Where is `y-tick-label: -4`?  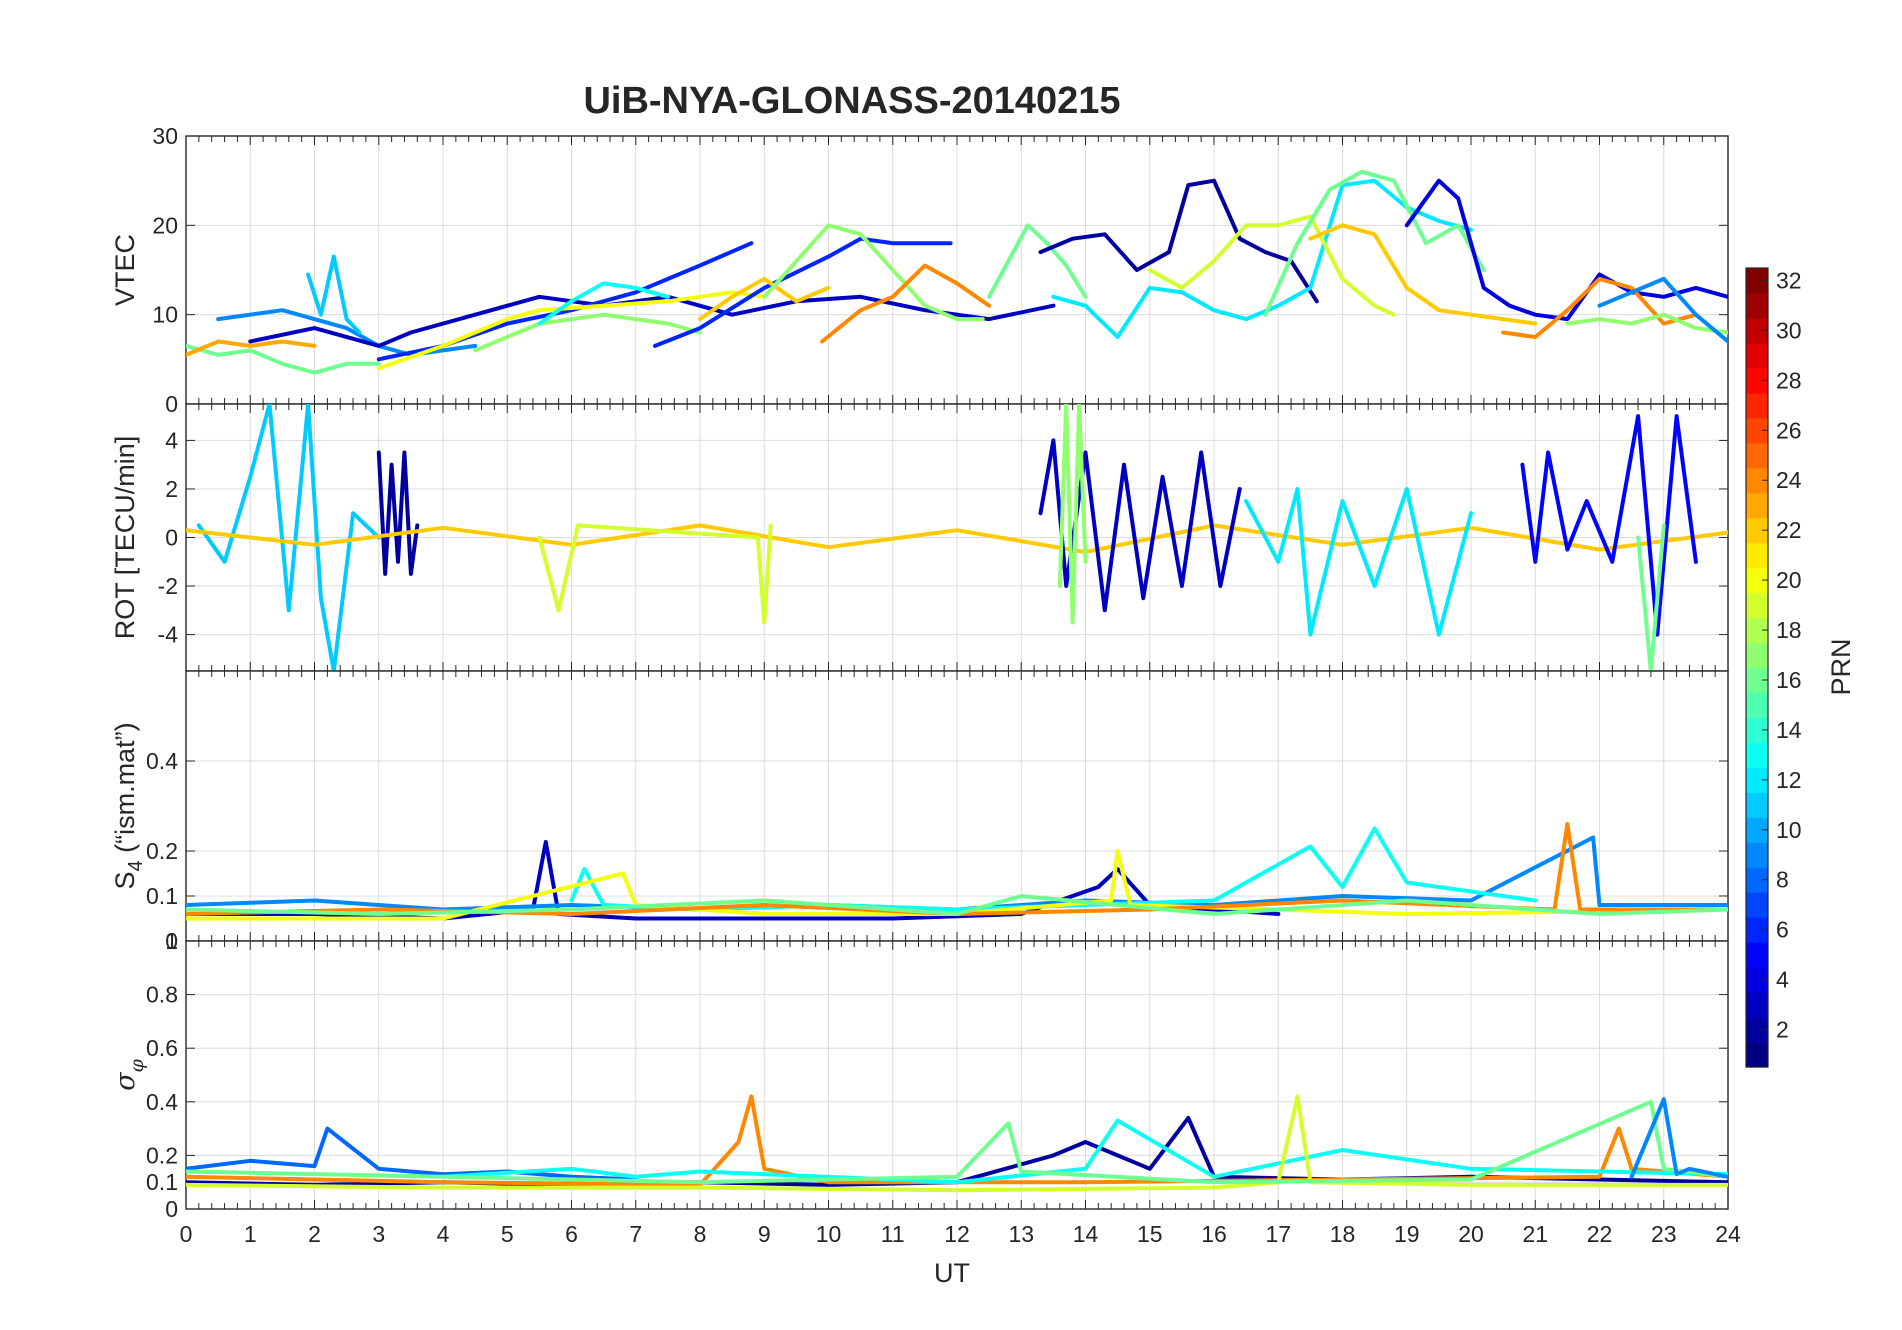 y-tick-label: -4 is located at coordinates (168, 635).